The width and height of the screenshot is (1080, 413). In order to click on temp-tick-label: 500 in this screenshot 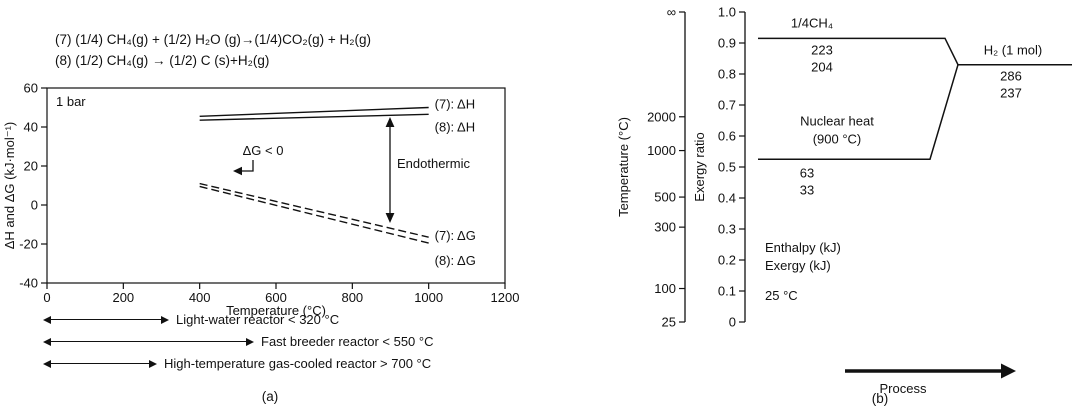, I will do `click(665, 197)`.